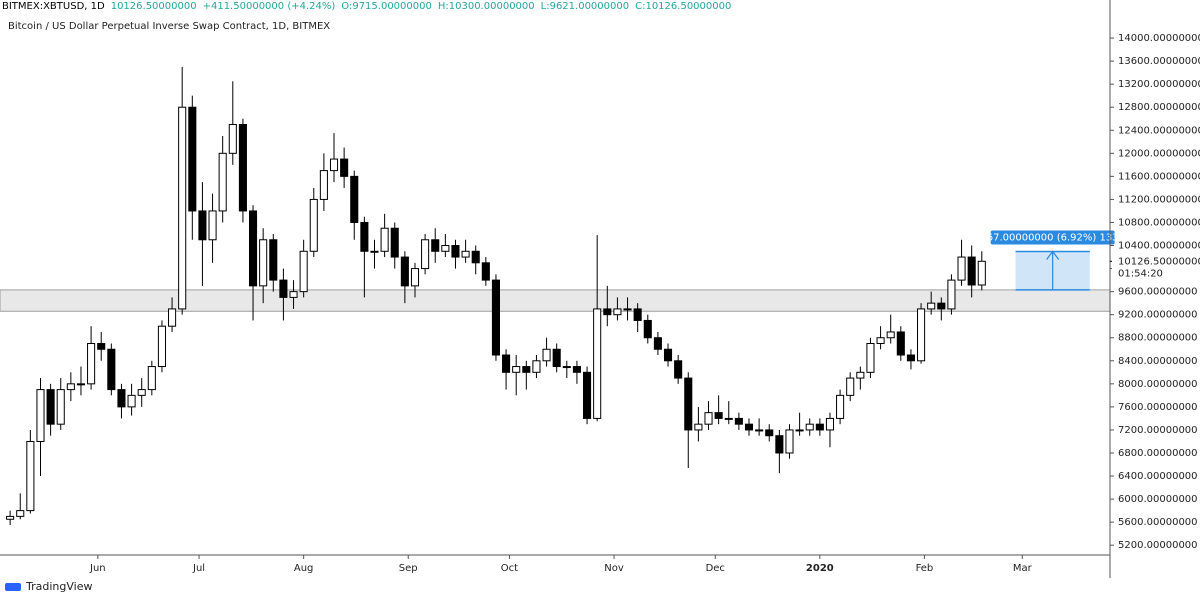  What do you see at coordinates (1158, 453) in the screenshot?
I see `y-tick-label: 6800.00000000` at bounding box center [1158, 453].